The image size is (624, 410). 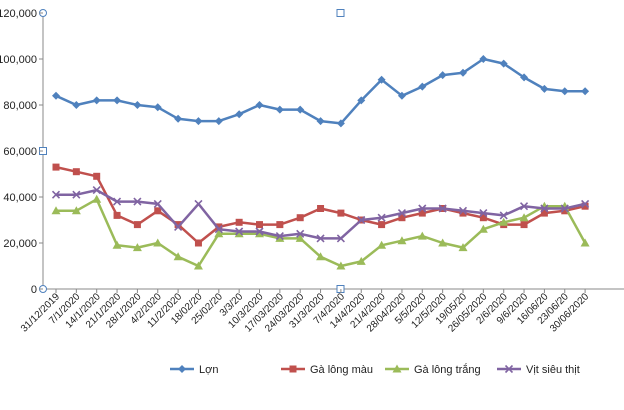 What do you see at coordinates (20, 152) in the screenshot?
I see `y-tick-label: 60,000` at bounding box center [20, 152].